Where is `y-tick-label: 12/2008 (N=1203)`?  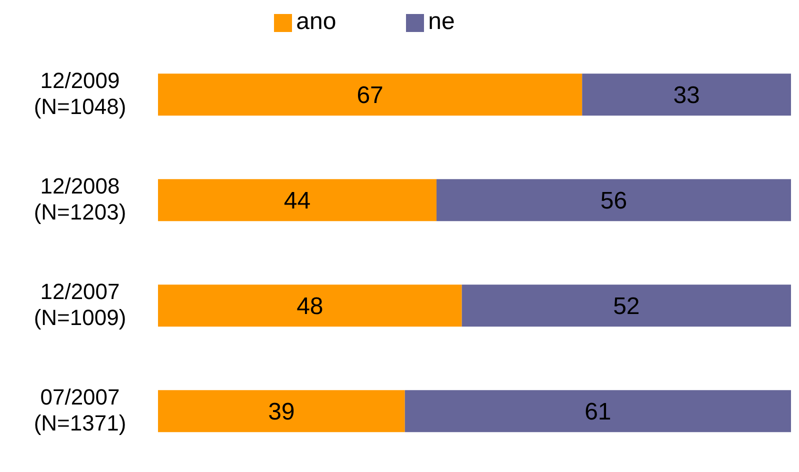
y-tick-label: 12/2008 (N=1203) is located at coordinates (80, 198).